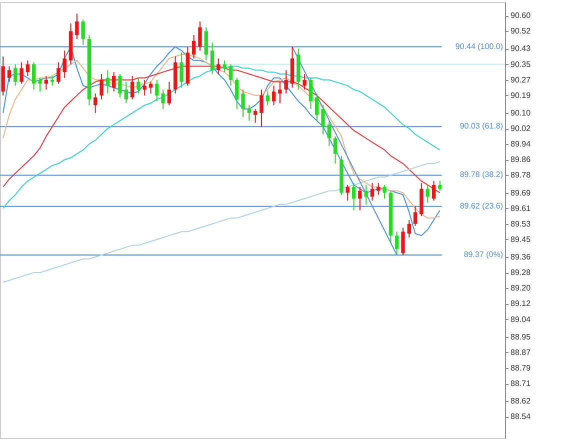 This screenshot has height=440, width=571. What do you see at coordinates (521, 113) in the screenshot?
I see `y-tick-label: 90.10` at bounding box center [521, 113].